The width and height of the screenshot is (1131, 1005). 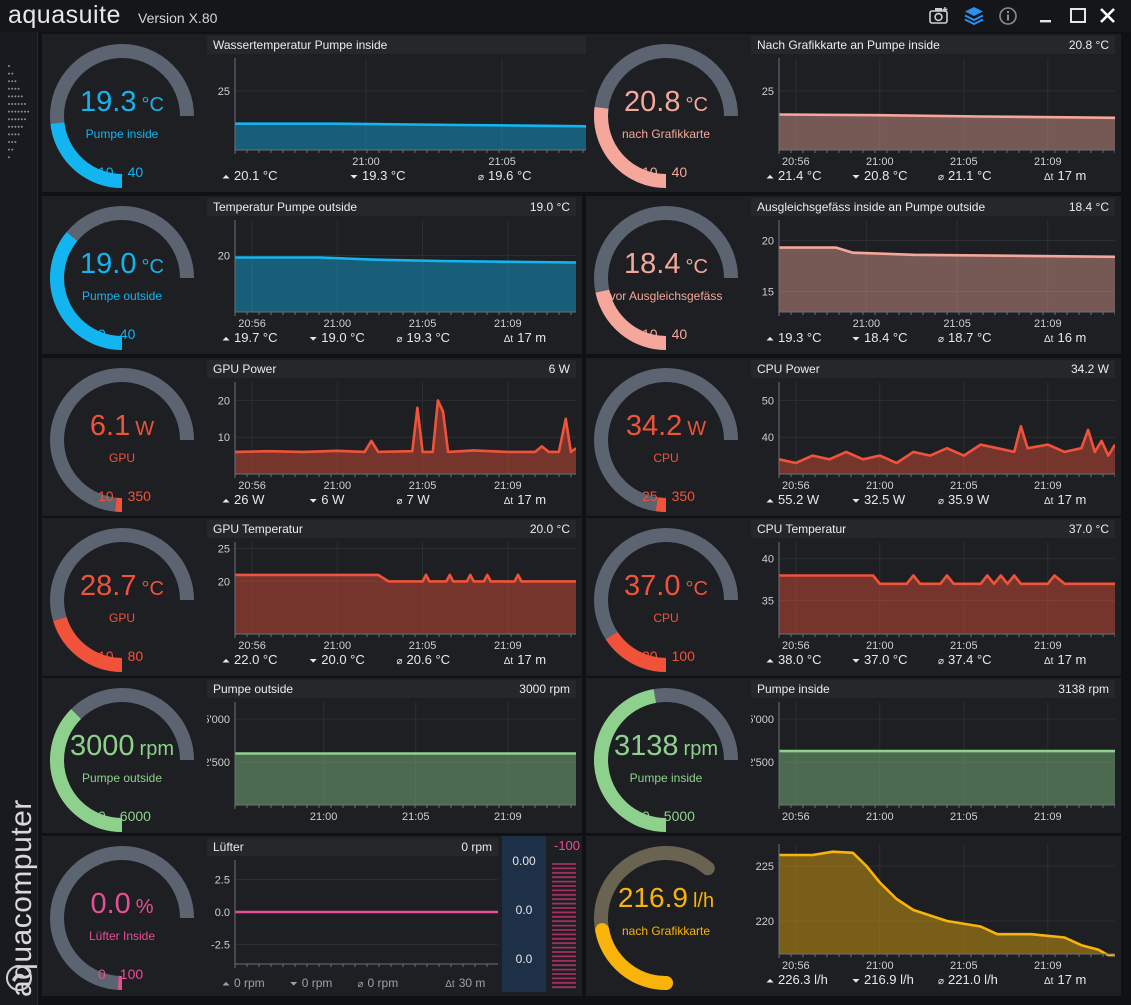 I want to click on after-gpu-pump-inside-chart: 25 20:56 21:00 21:05 21:09, so click(x=933, y=112).